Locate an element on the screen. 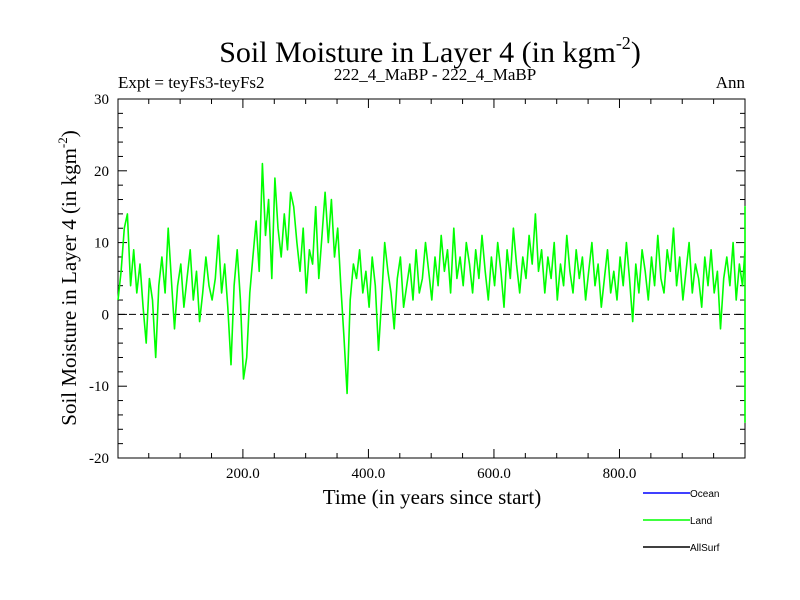 This screenshot has width=800, height=600. chart-title: Soil Moisture in Layer 4 (in kgm-2) is located at coordinates (430, 51).